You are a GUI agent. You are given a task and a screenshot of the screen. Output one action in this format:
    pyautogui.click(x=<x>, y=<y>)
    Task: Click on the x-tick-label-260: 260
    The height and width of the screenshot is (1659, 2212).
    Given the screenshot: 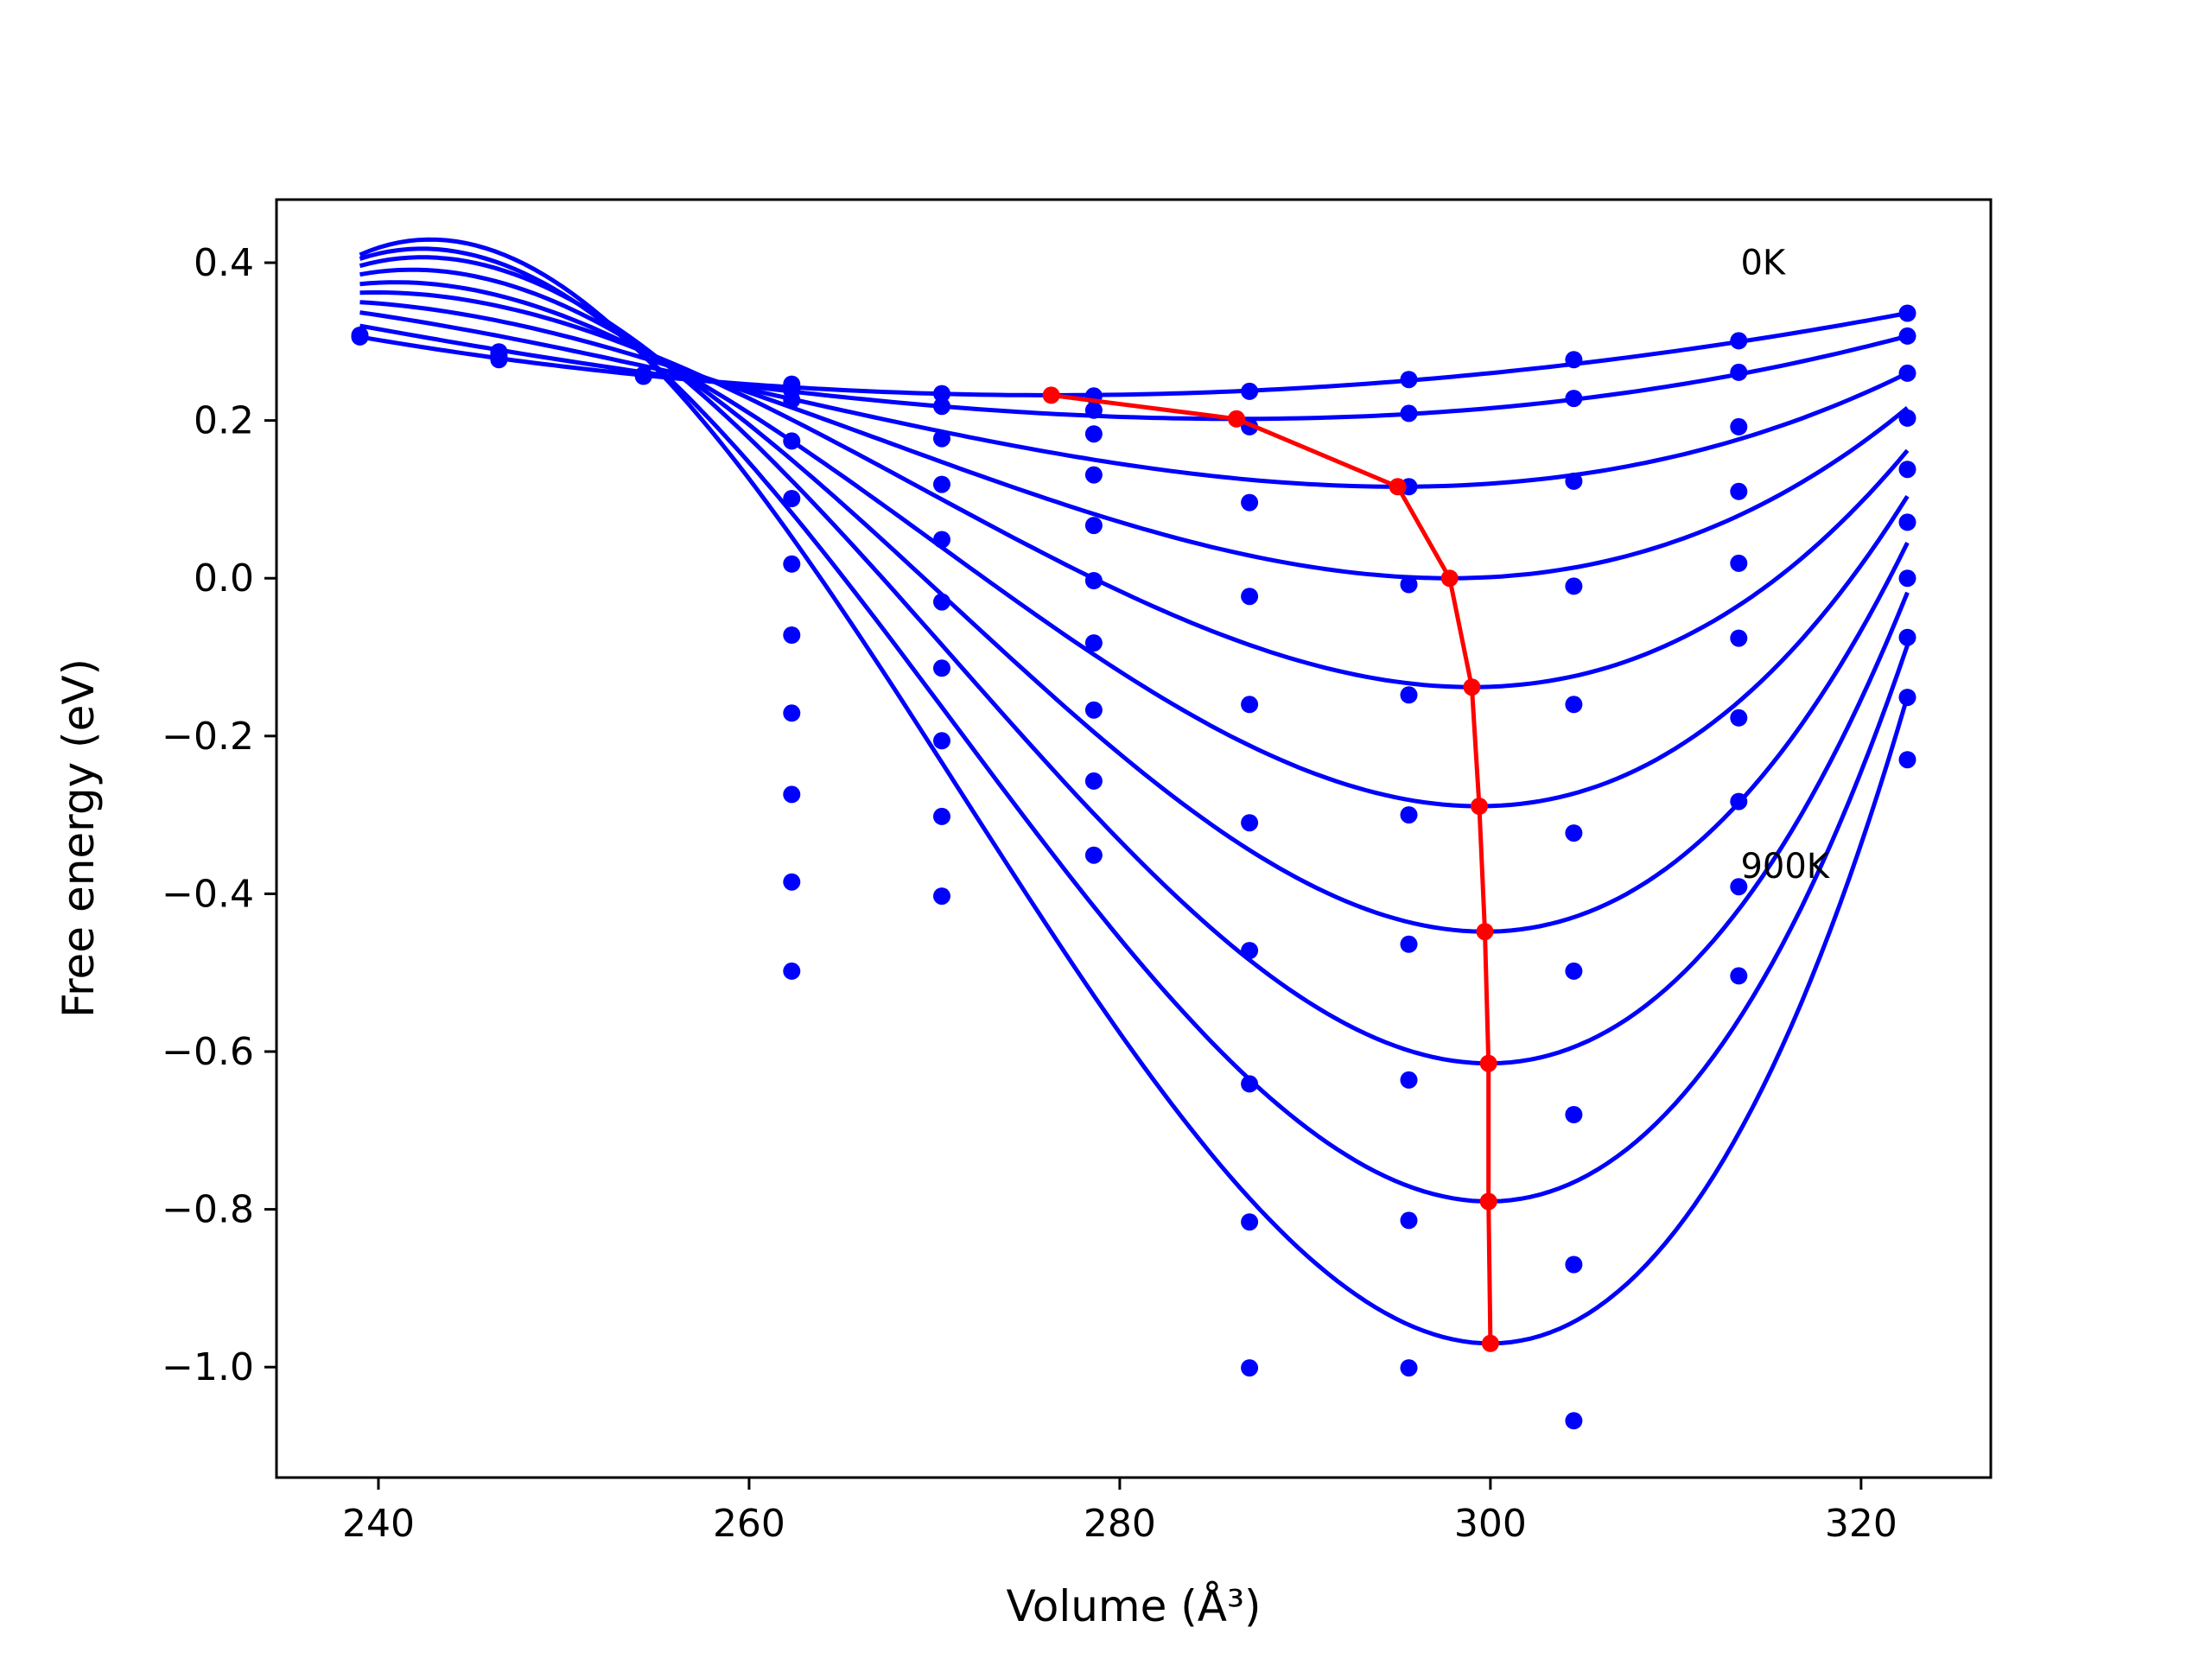 What is the action you would take?
    pyautogui.click(x=749, y=1524)
    